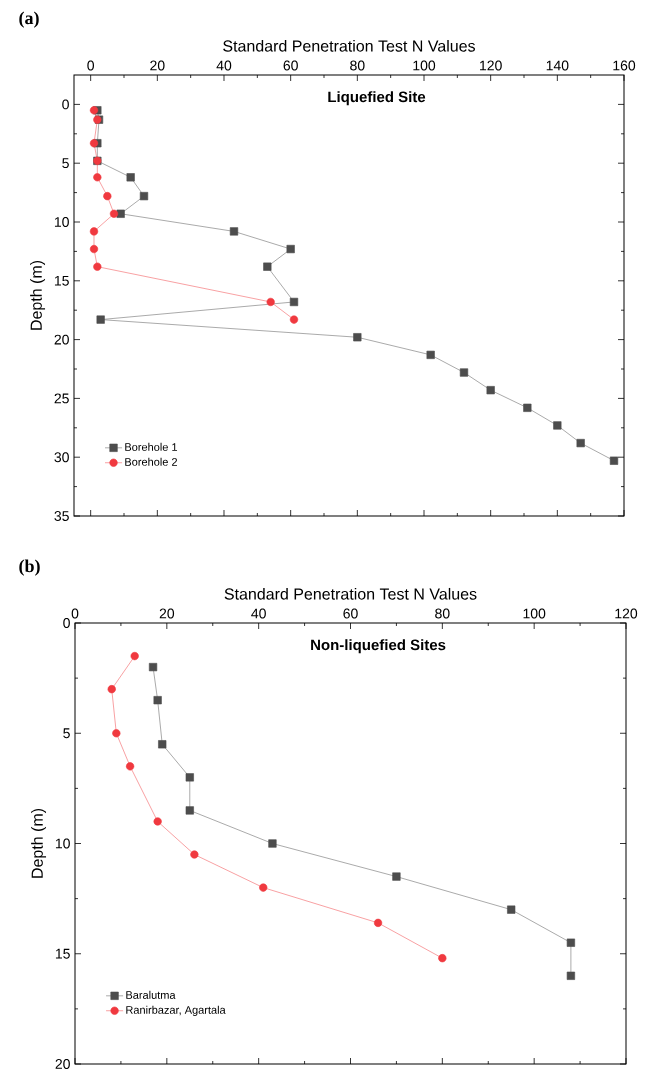  What do you see at coordinates (624, 65) in the screenshot?
I see `x-tick-label: 160` at bounding box center [624, 65].